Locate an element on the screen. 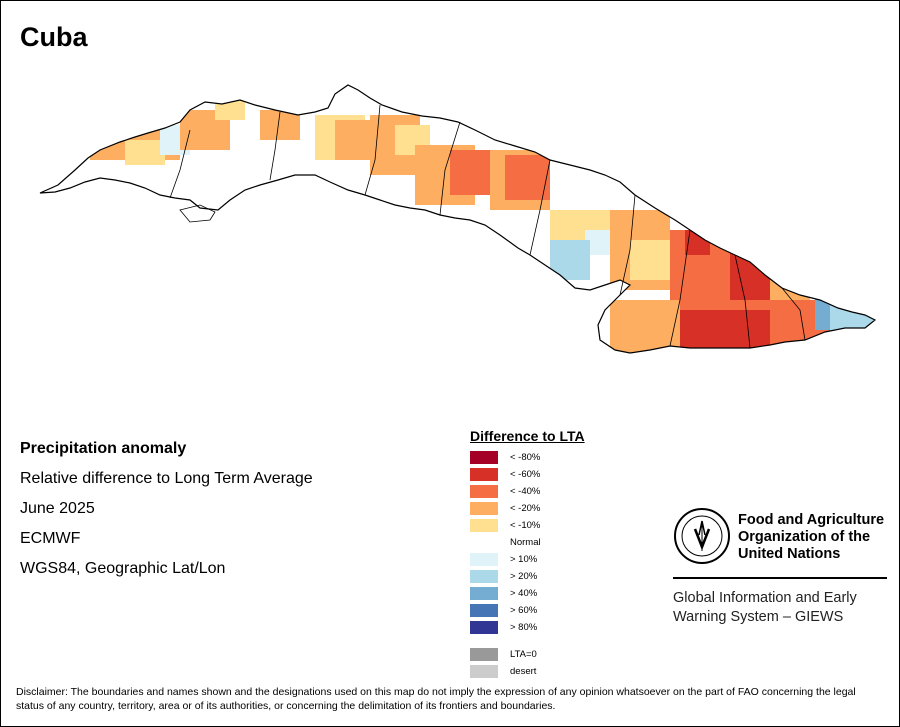 This screenshot has width=900, height=727. legend-item: > 80% is located at coordinates (527, 627).